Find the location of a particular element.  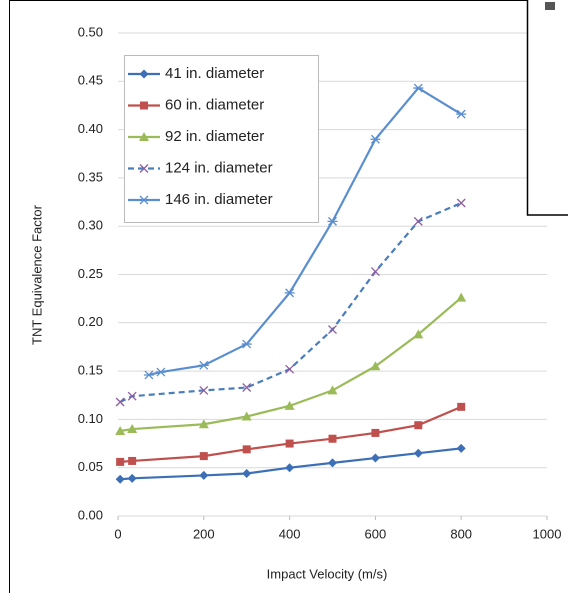

y-tick-label: 0.45 is located at coordinates (90, 80).